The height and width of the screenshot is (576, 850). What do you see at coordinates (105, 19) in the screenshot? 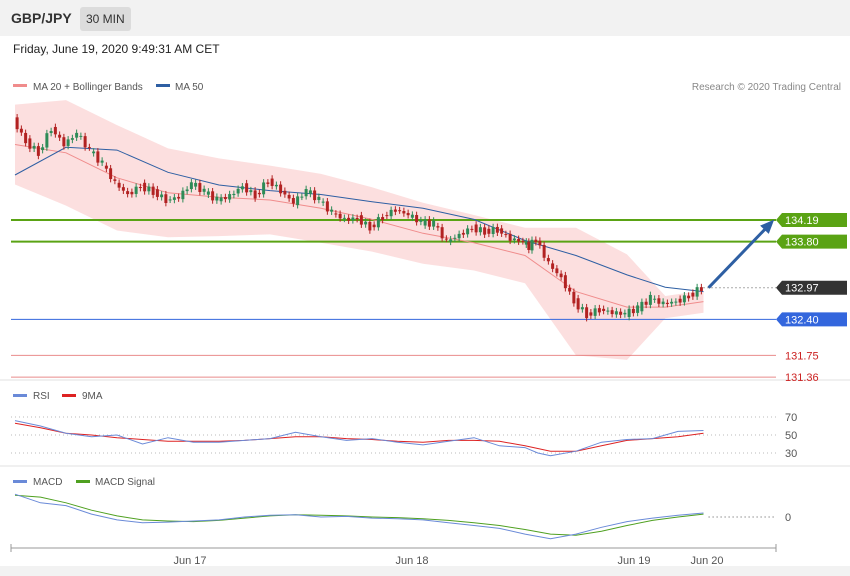
I see `timeframe-button: 30 MIN` at bounding box center [105, 19].